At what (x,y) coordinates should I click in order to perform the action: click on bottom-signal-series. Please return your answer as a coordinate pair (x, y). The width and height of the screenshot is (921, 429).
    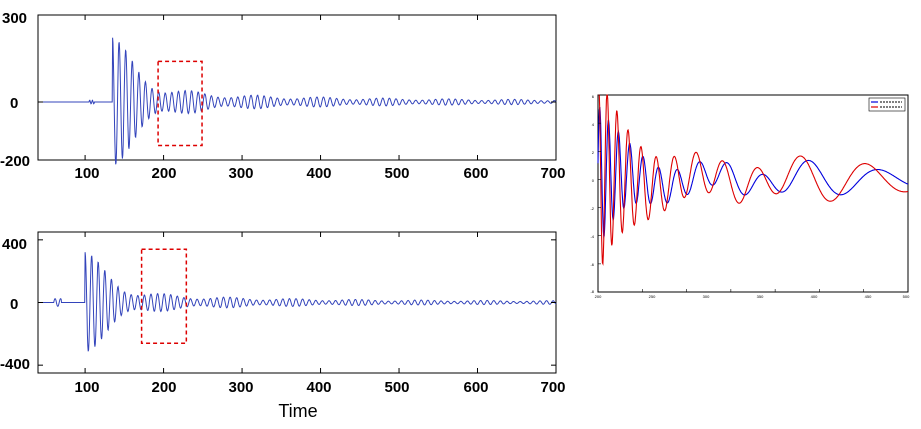
    Looking at the image, I should click on (297, 302).